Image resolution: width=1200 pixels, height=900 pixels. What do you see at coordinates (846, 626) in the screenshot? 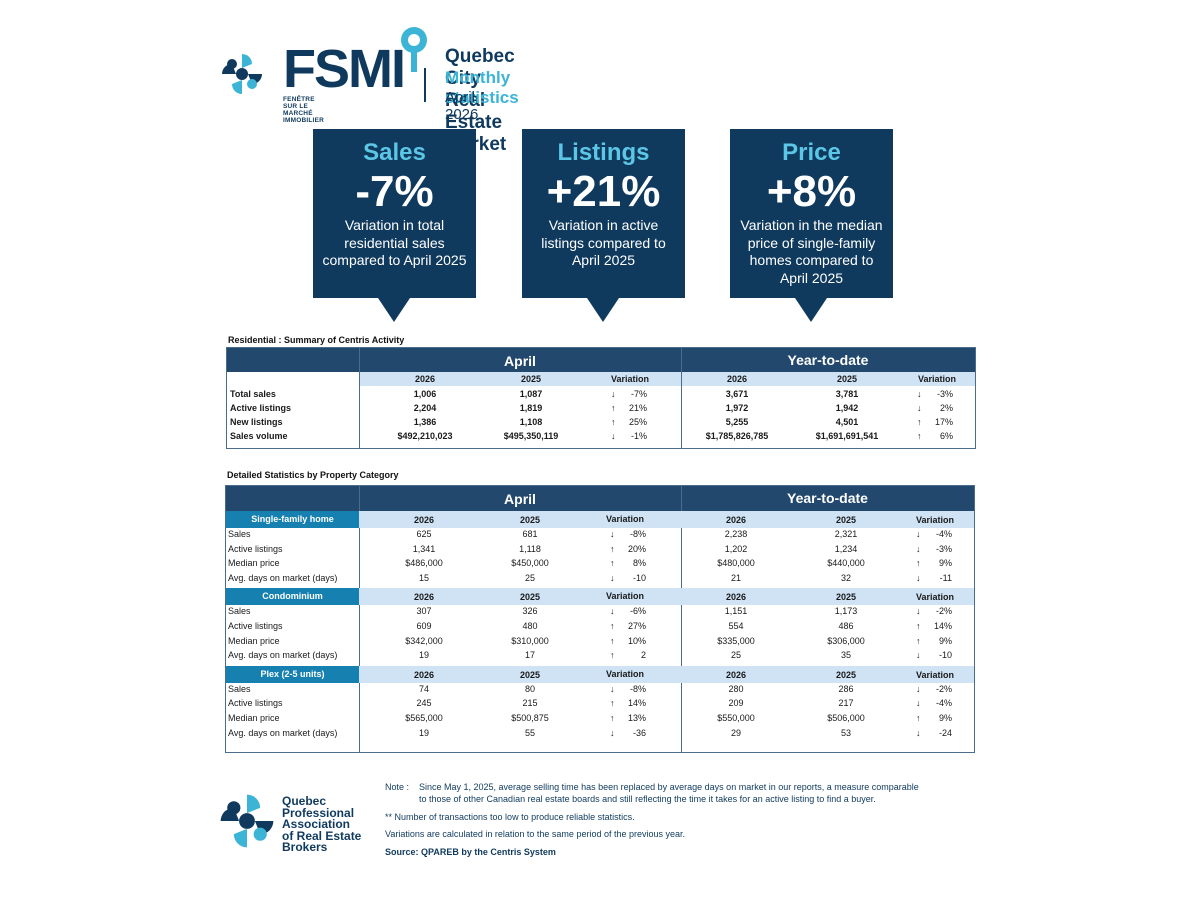
I see `cell-ytd-2025: 486` at bounding box center [846, 626].